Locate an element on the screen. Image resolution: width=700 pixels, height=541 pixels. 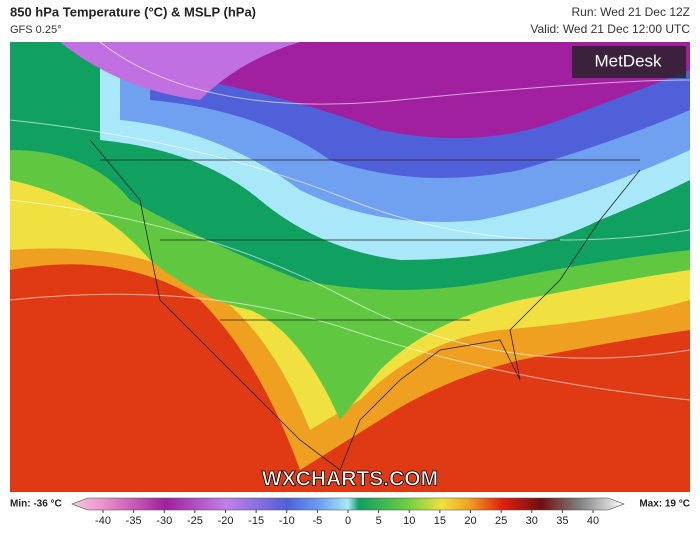
tick-label: -35 is located at coordinates (134, 521).